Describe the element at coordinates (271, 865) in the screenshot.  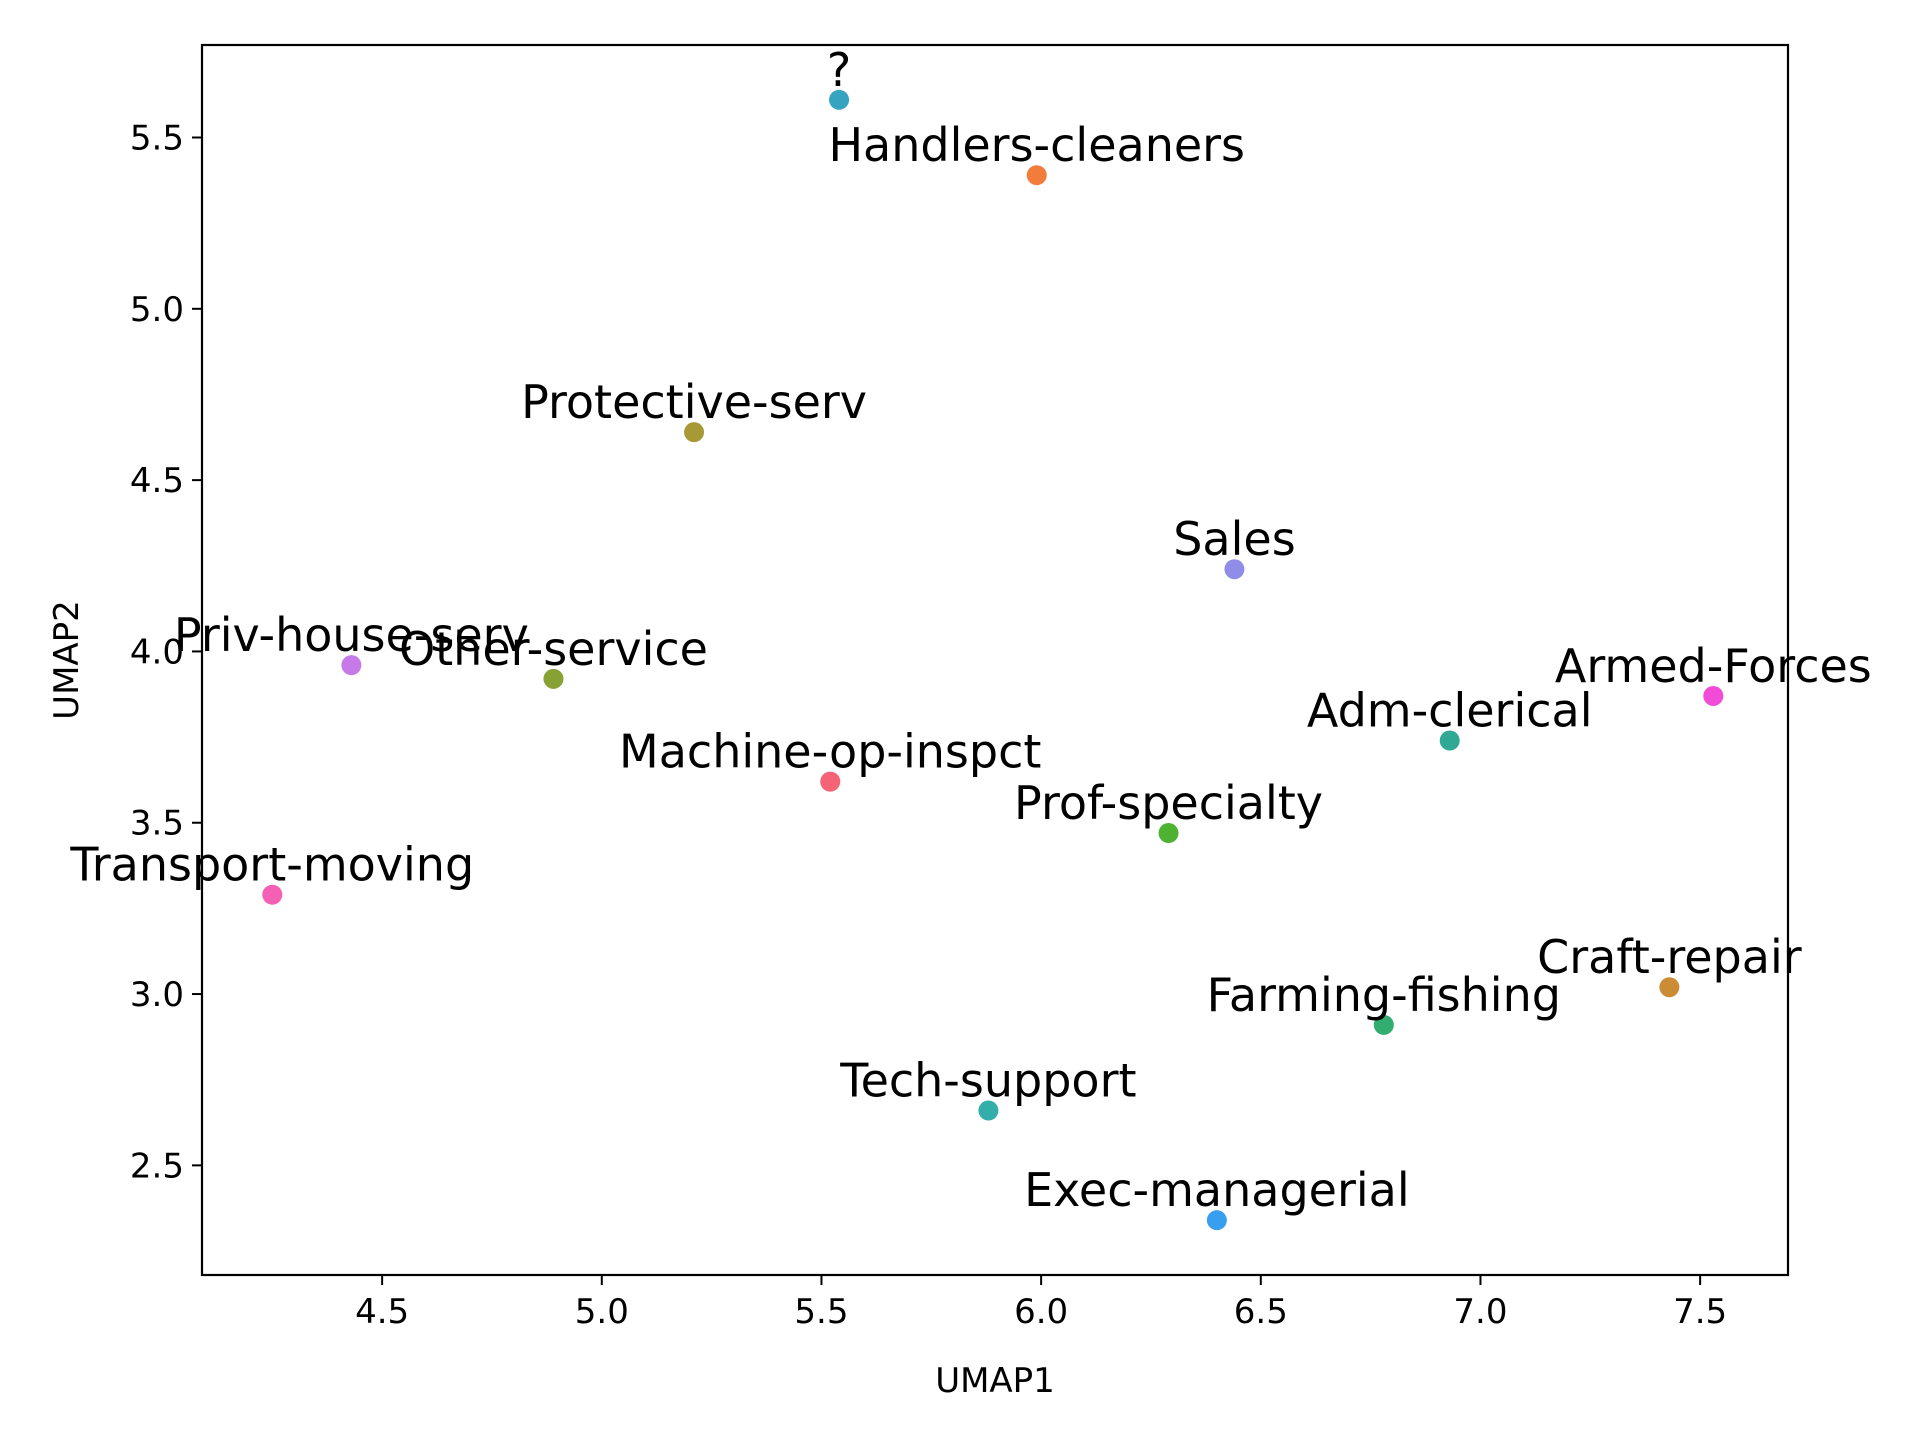
I see `data-point-label: Transport-moving` at that location.